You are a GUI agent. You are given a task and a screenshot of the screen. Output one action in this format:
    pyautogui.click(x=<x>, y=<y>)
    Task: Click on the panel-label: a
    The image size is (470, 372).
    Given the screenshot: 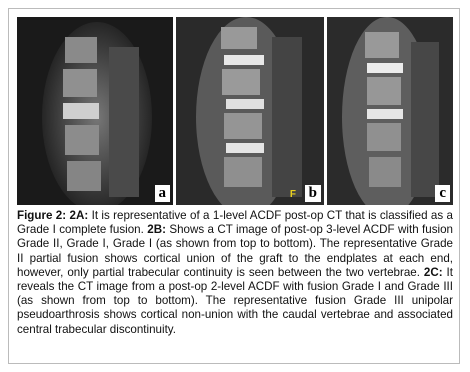 What is the action you would take?
    pyautogui.click(x=162, y=193)
    